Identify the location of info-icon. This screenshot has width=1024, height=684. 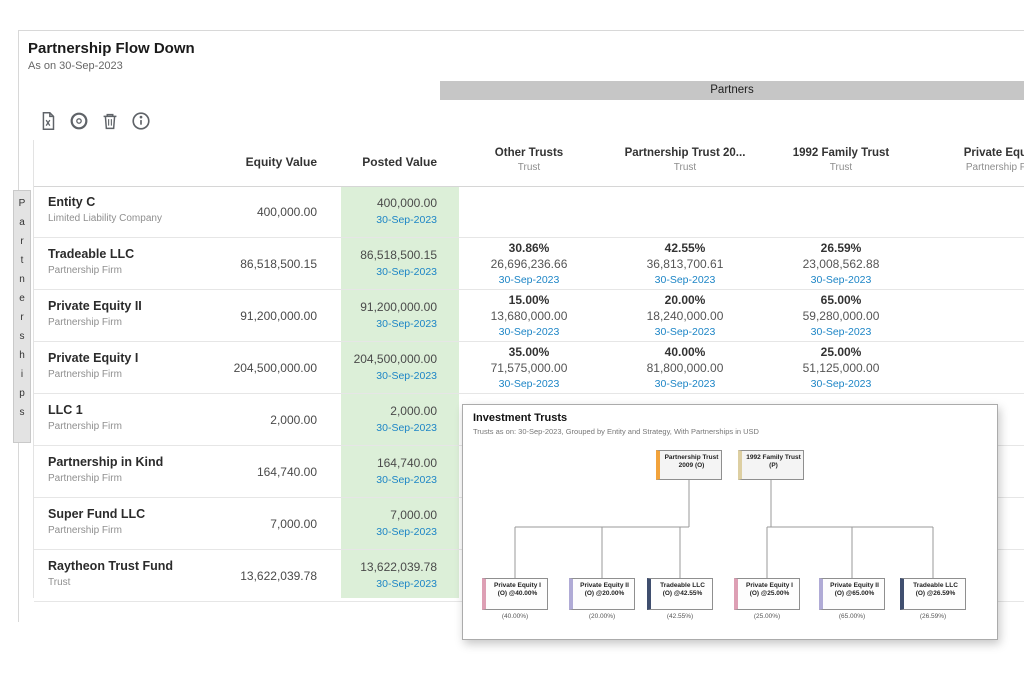
(141, 121).